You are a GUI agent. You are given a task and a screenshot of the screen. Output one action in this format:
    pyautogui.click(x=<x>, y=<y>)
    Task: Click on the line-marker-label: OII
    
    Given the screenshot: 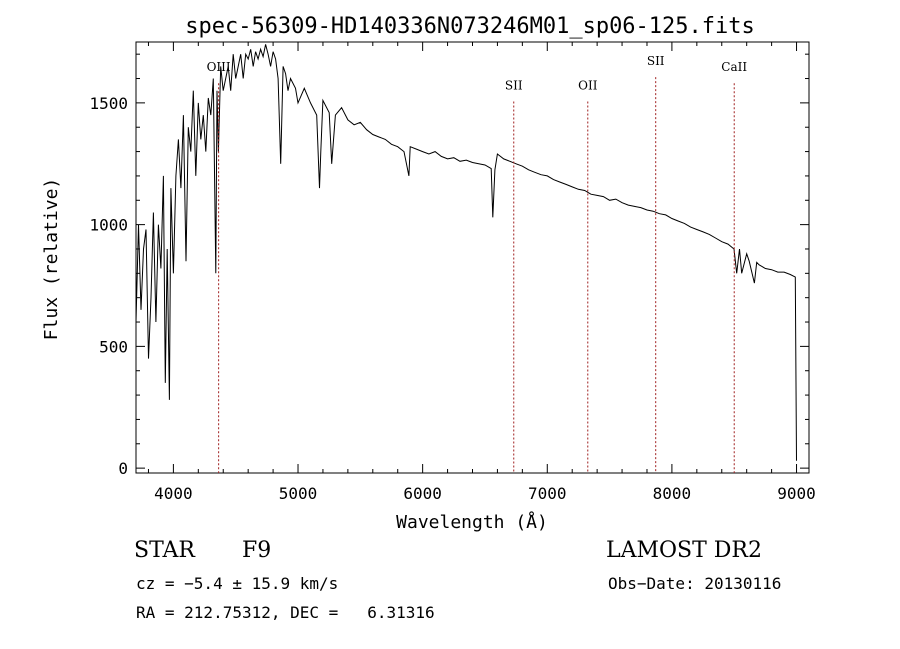 What is the action you would take?
    pyautogui.click(x=588, y=85)
    